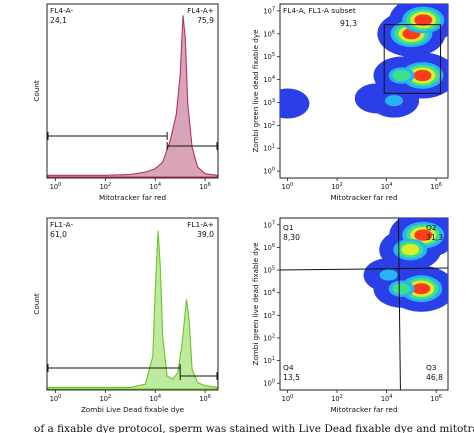 This screenshot has width=474, height=433. Describe the element at coordinates (200, 10) in the screenshot. I see `gate-label: FL4-A+` at that location.